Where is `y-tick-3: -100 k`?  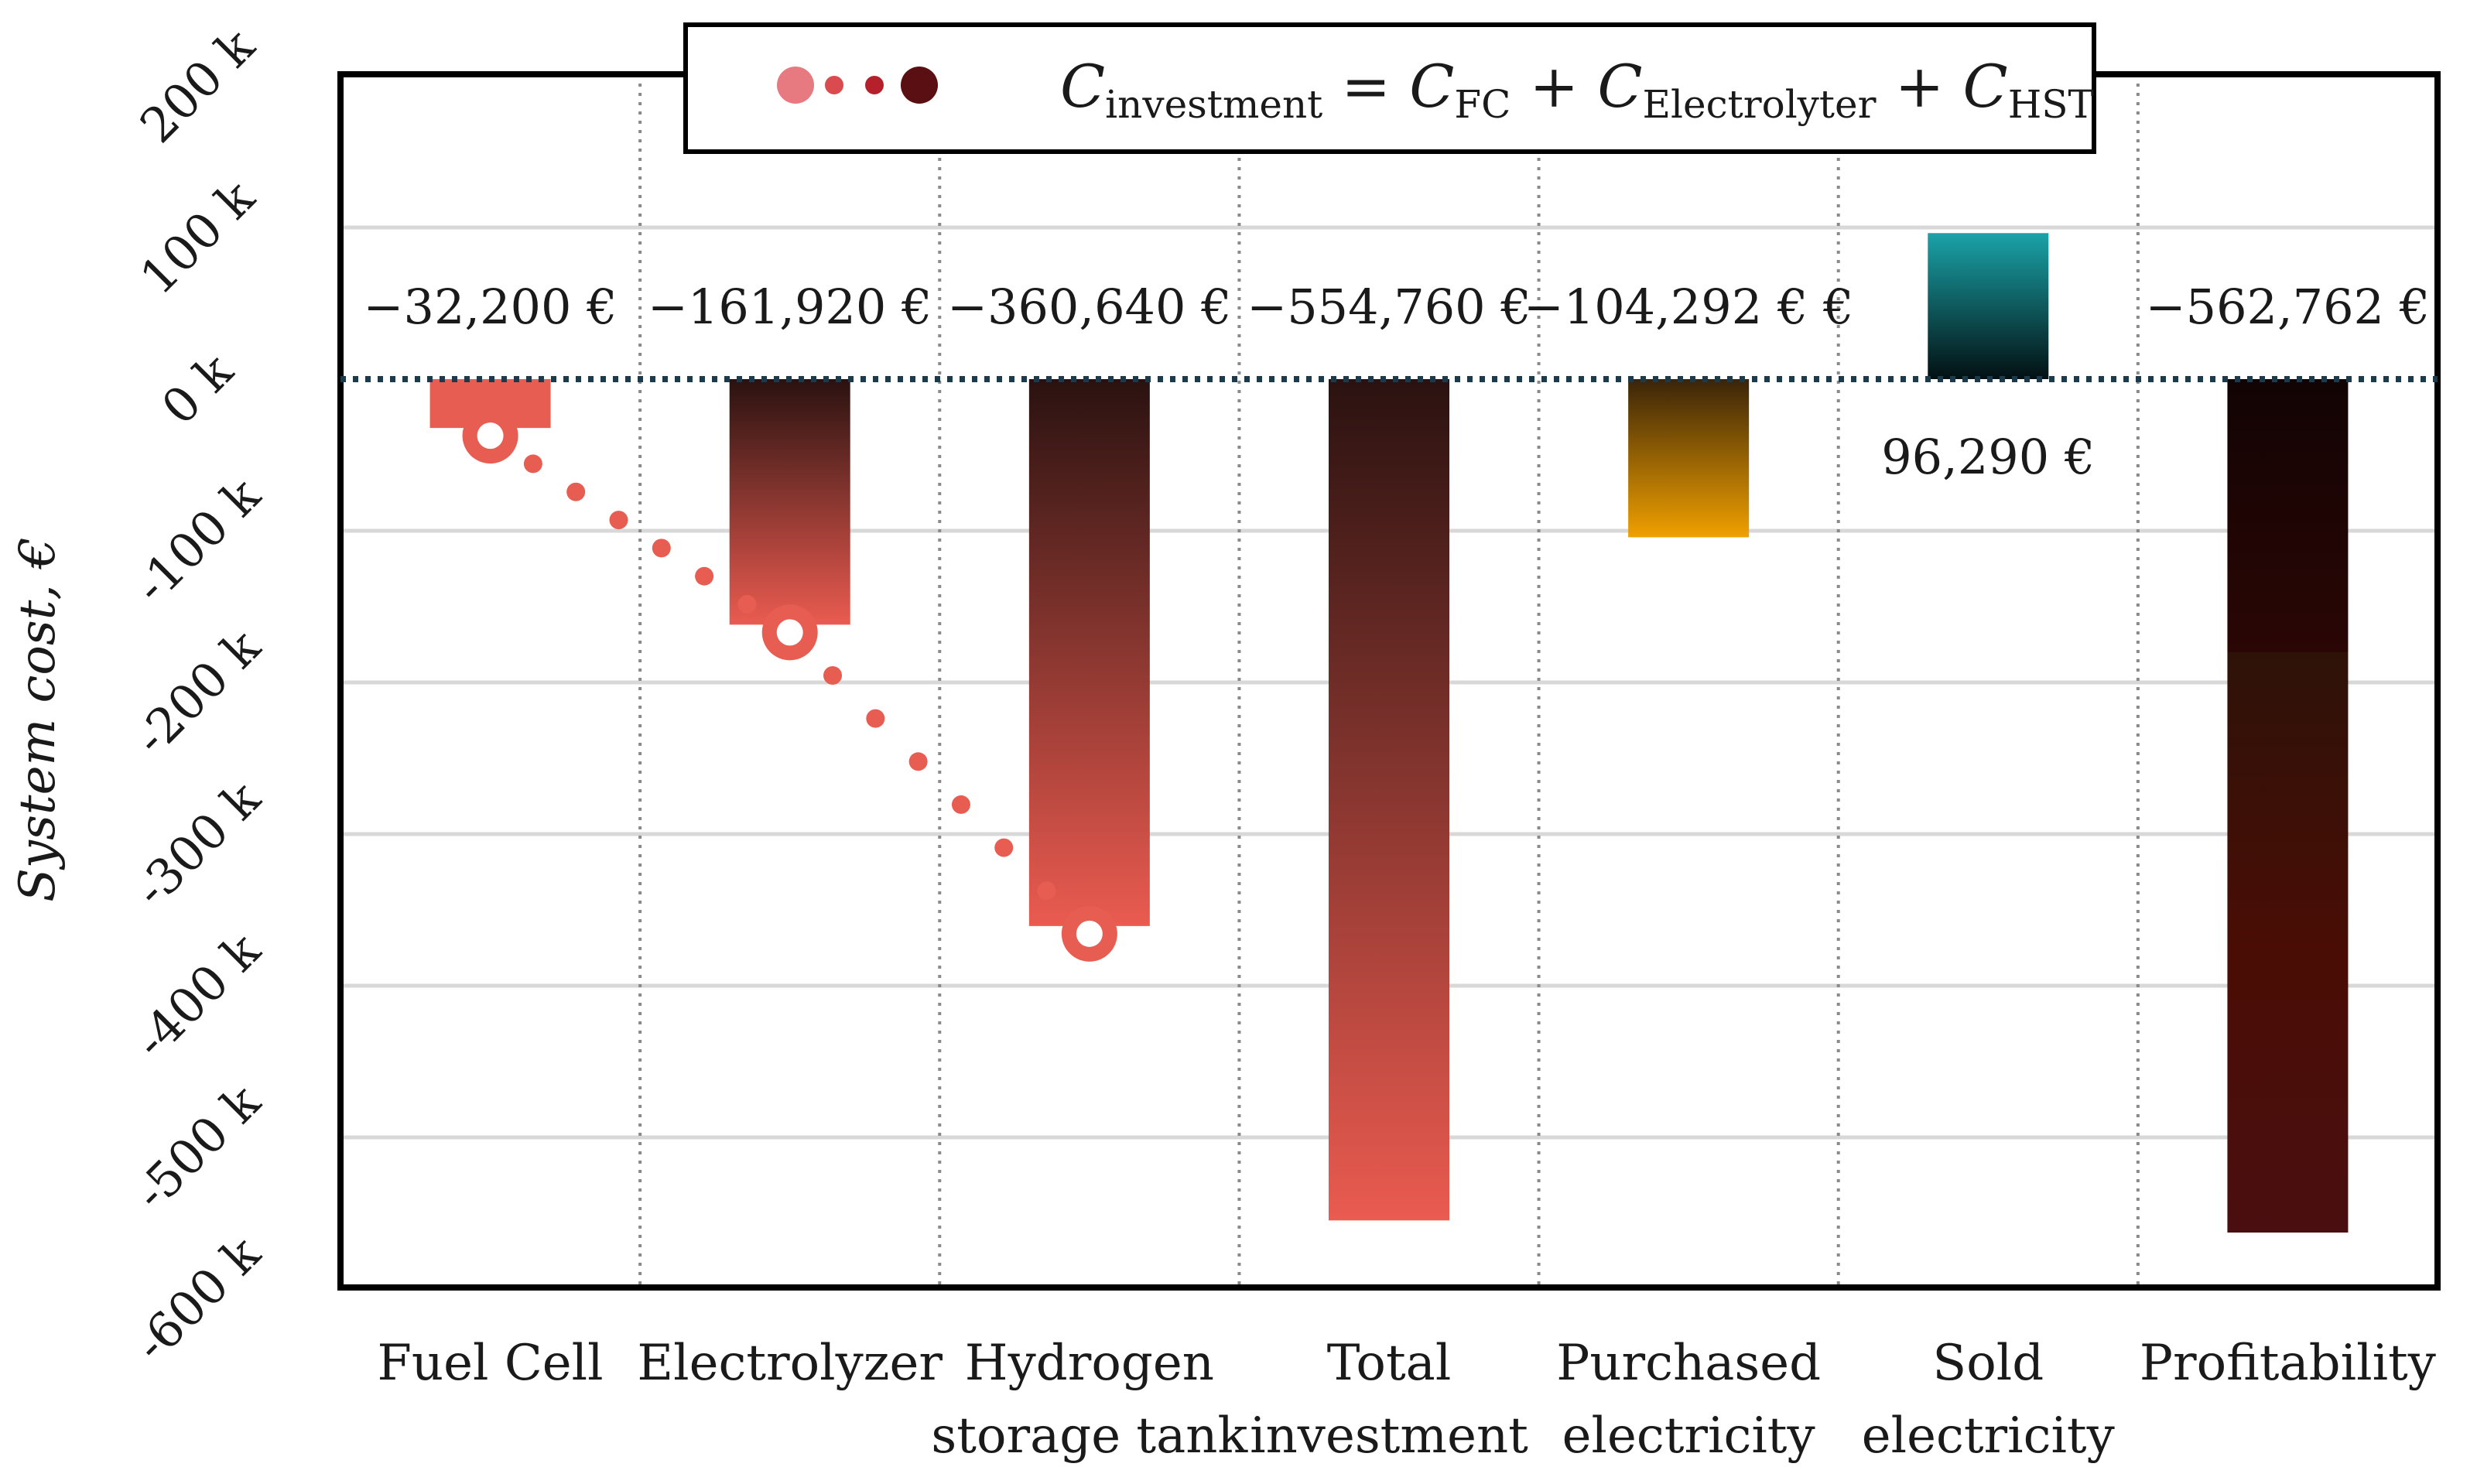
y-tick-3: -100 k is located at coordinates (197, 540).